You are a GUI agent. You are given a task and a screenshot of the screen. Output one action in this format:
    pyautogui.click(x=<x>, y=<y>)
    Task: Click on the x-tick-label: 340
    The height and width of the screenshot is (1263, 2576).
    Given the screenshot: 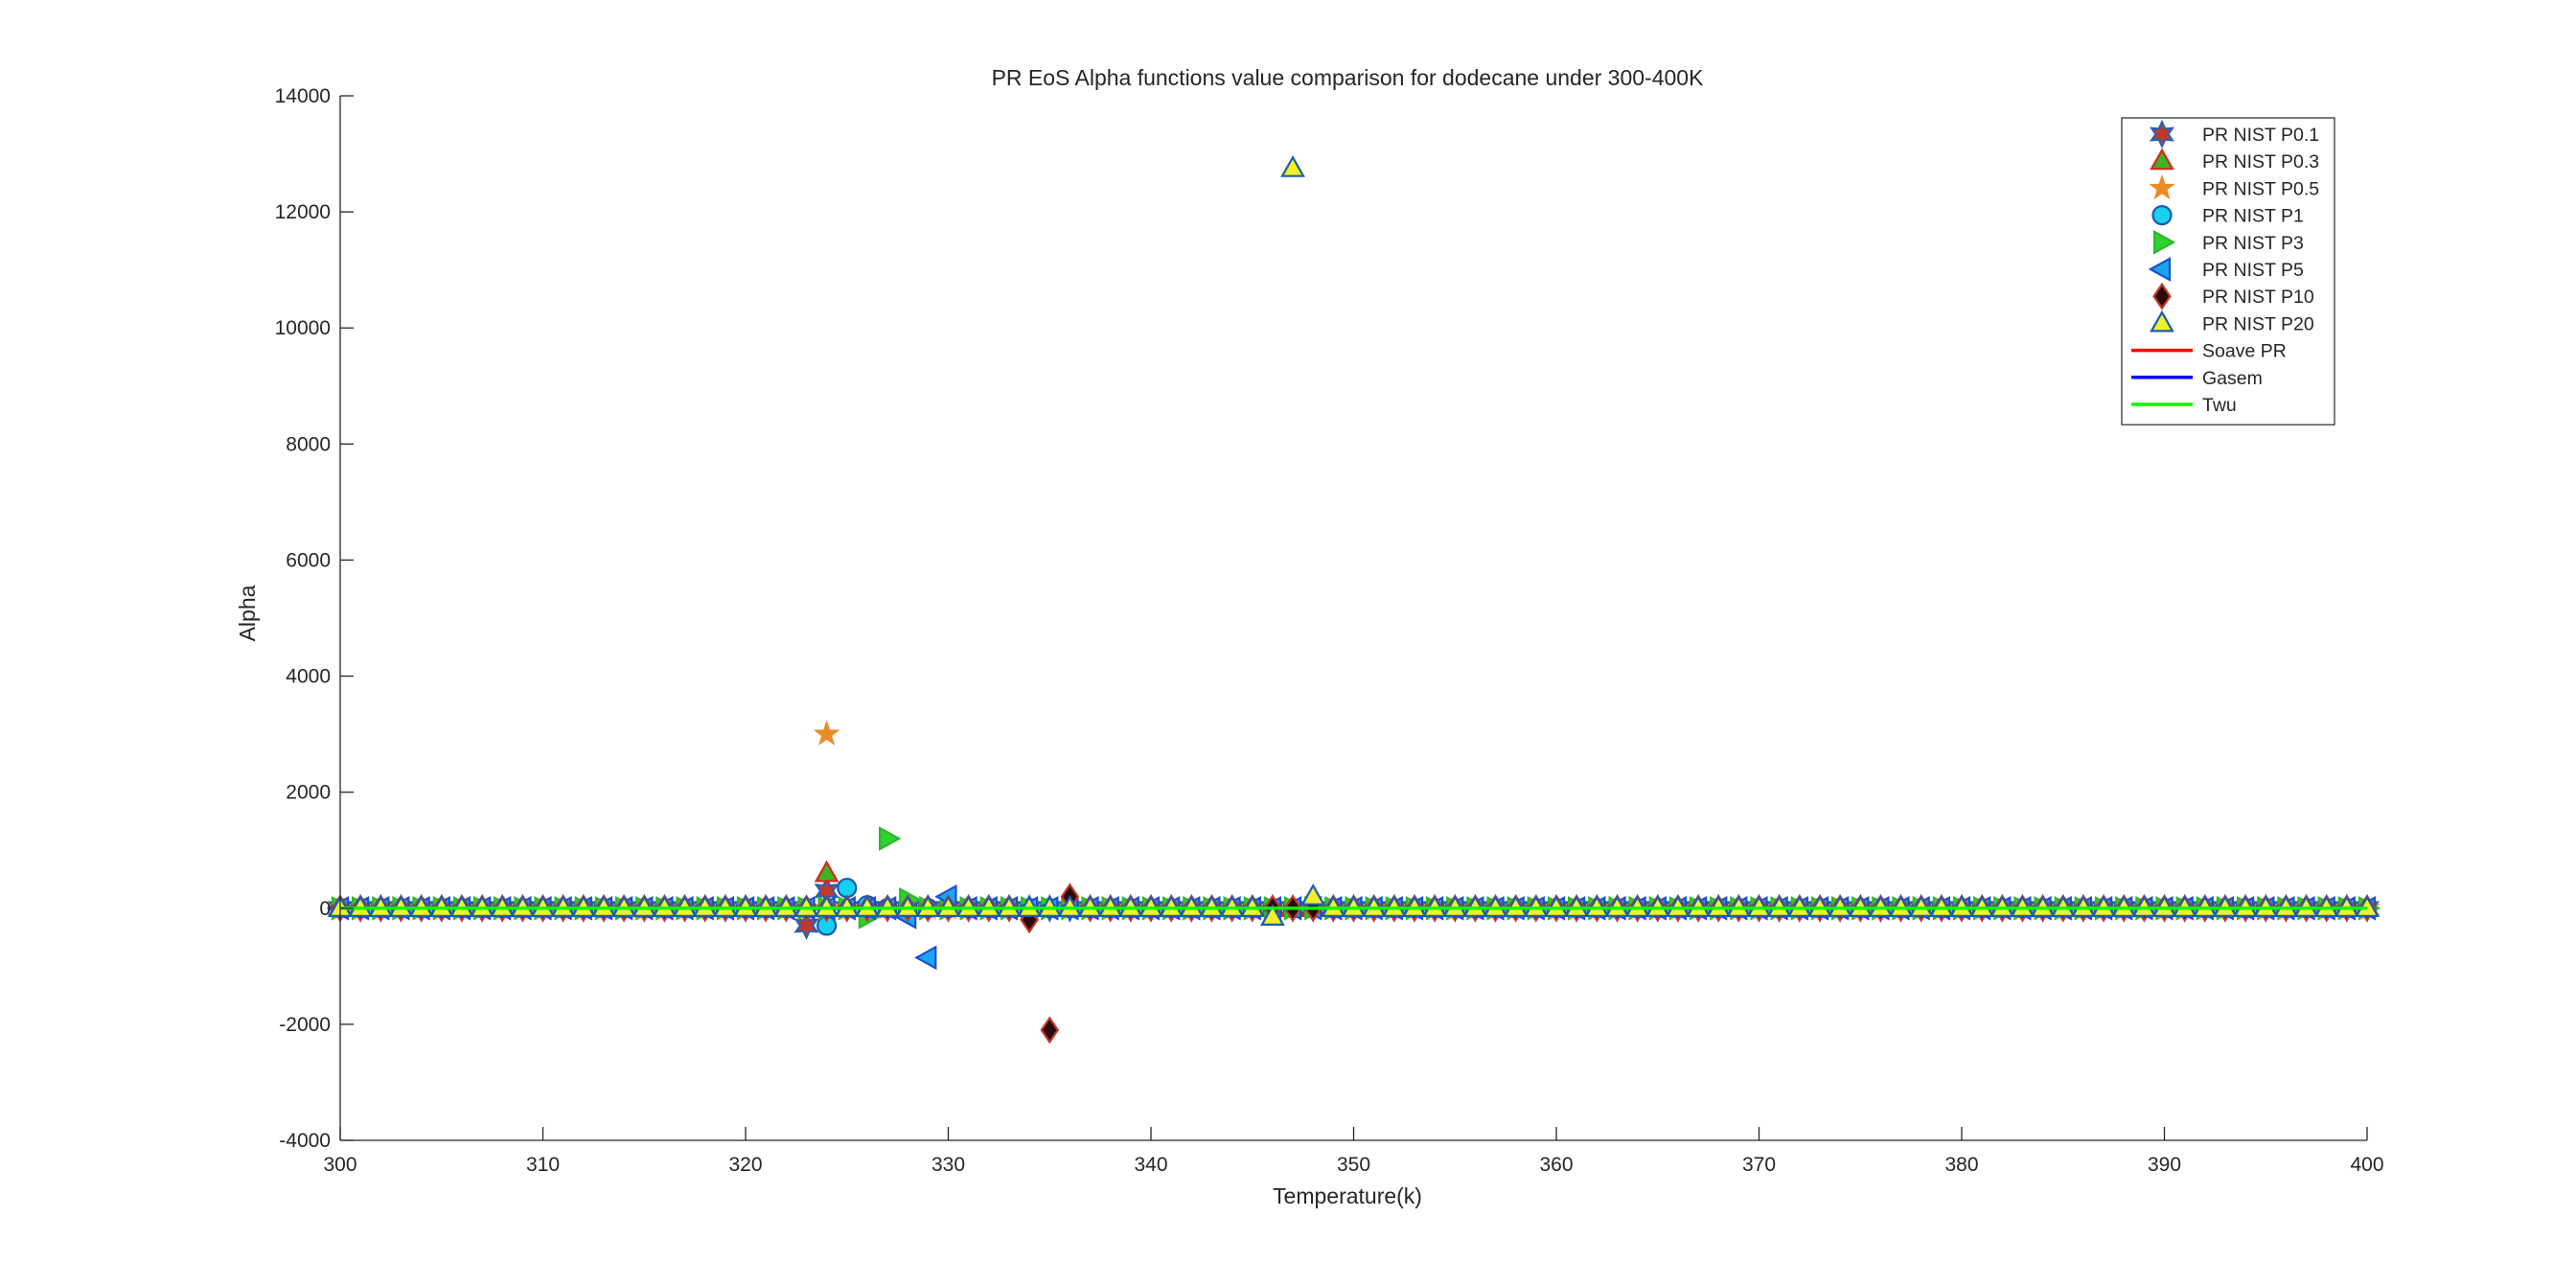 What is the action you would take?
    pyautogui.click(x=1150, y=1165)
    